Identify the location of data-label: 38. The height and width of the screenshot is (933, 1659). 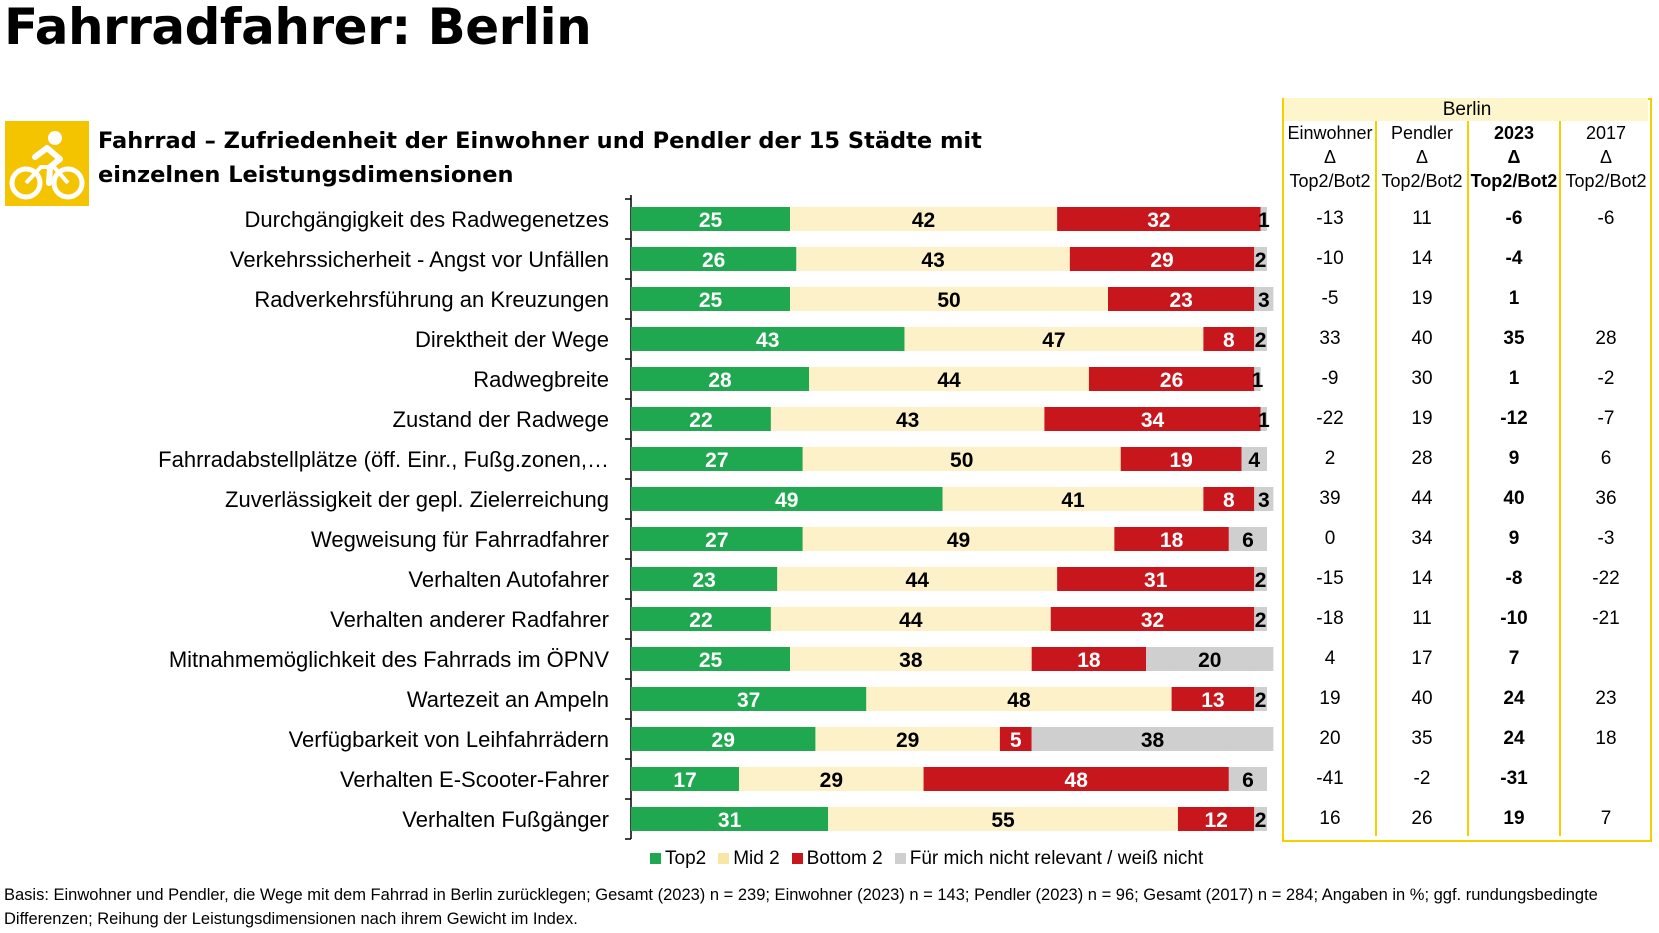
(1153, 740).